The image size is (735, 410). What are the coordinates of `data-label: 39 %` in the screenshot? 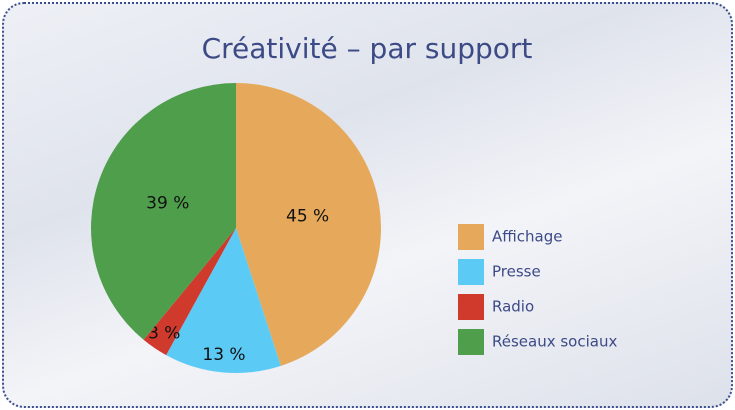 It's located at (167, 203).